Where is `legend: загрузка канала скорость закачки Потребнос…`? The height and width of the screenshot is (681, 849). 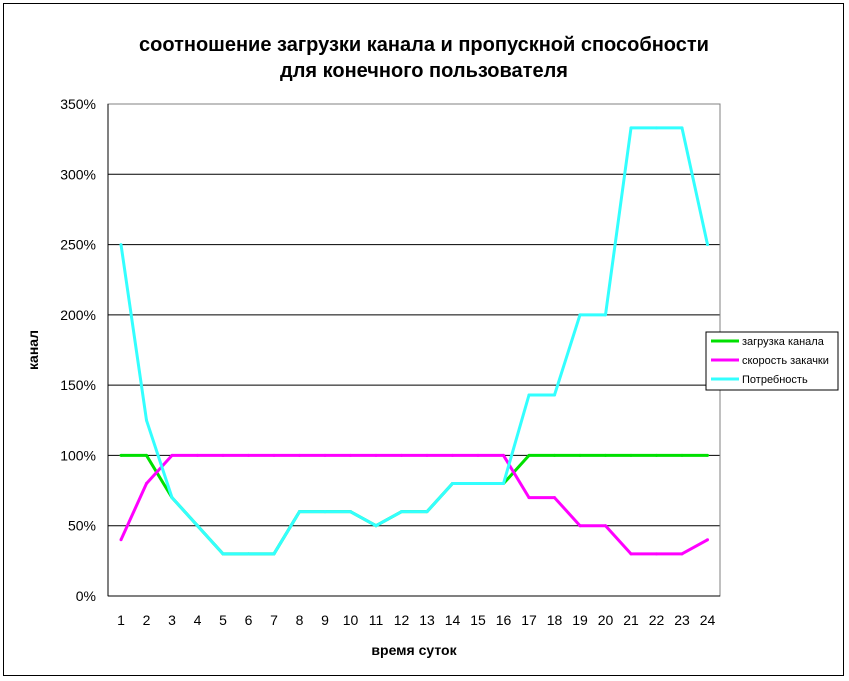
legend: загрузка канала скорость закачки Потребнос… is located at coordinates (772, 361).